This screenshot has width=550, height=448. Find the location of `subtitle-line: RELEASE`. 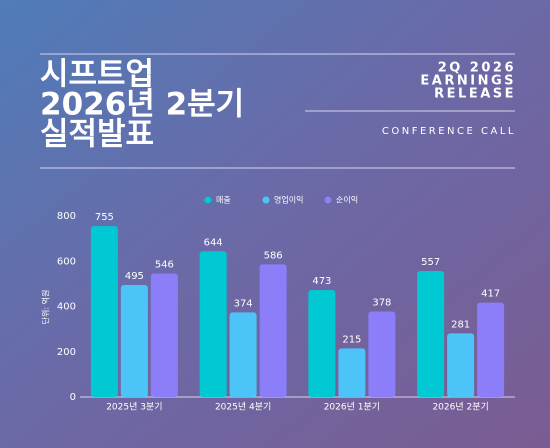

subtitle-line: RELEASE is located at coordinates (475, 94).